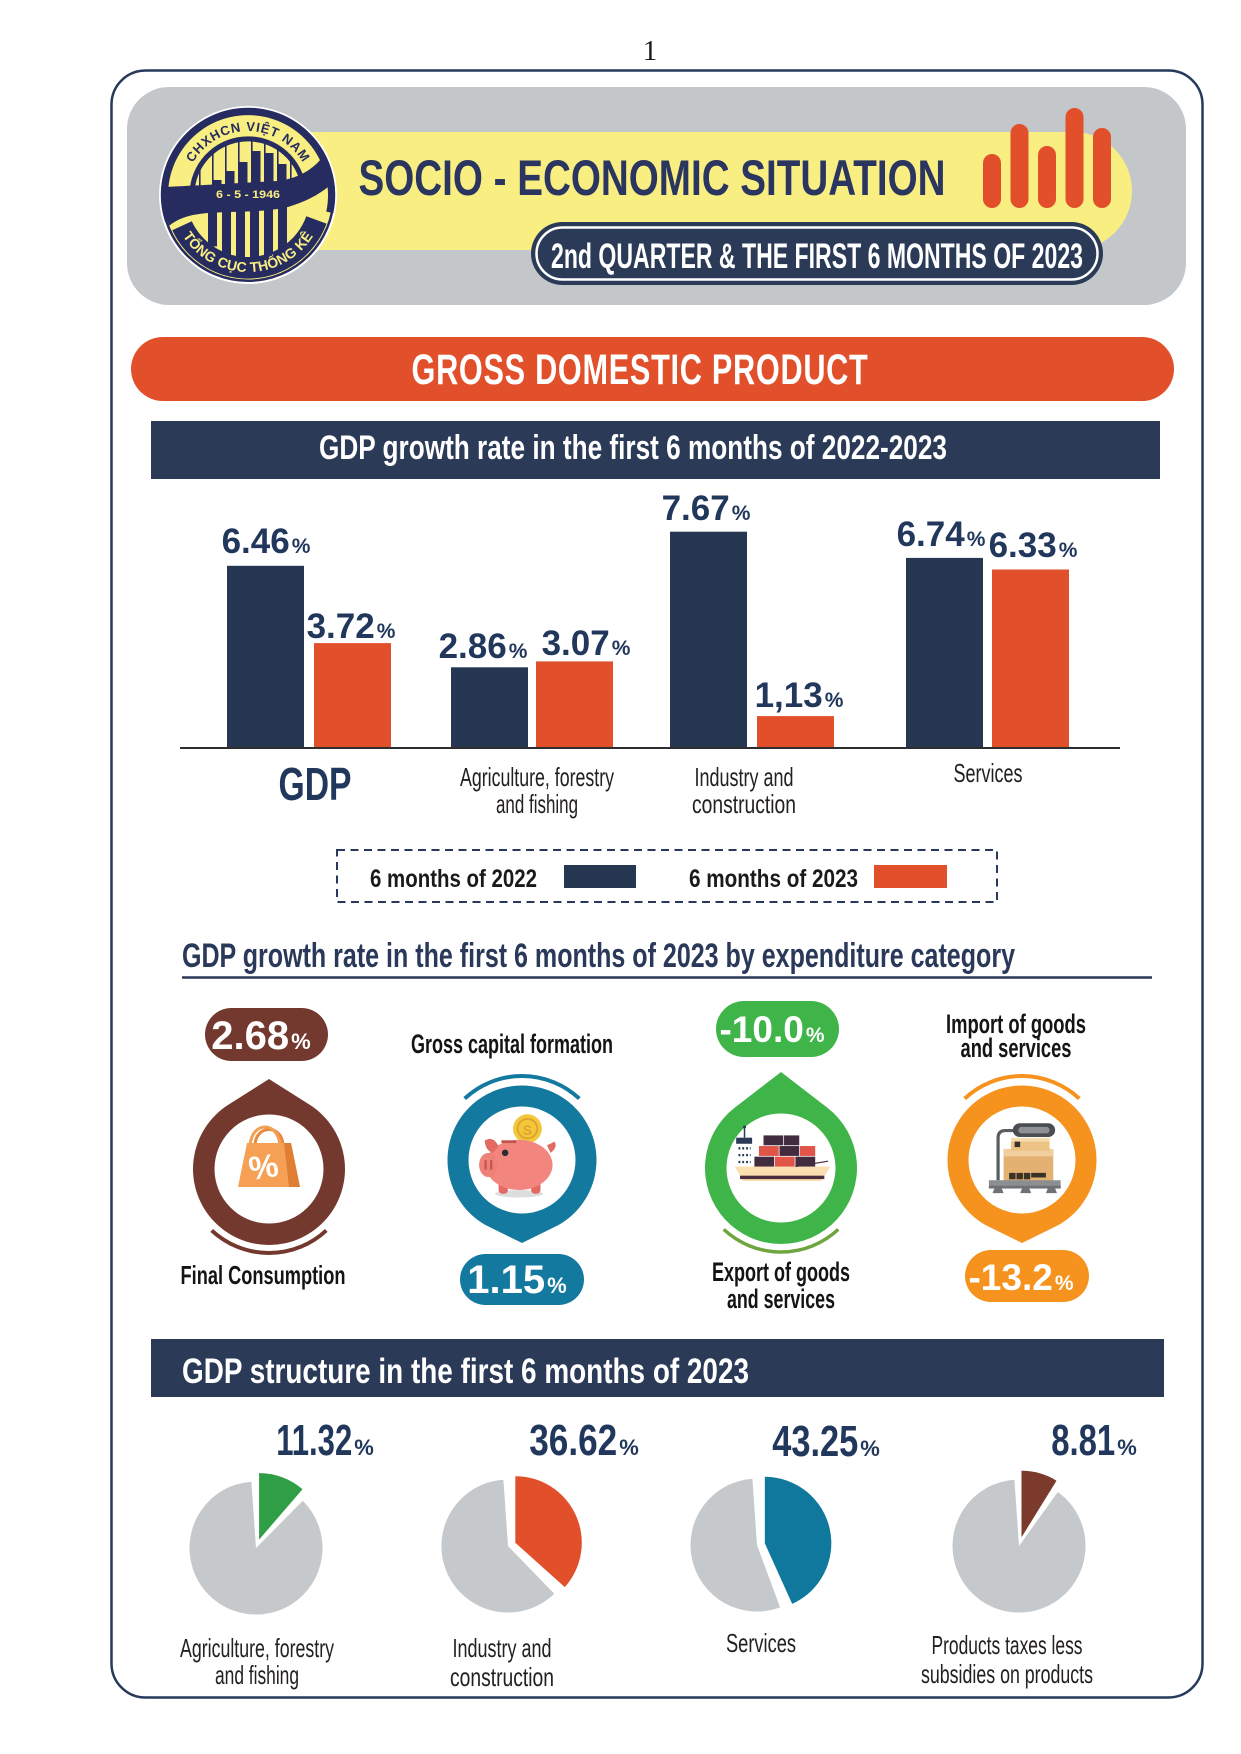  Describe the element at coordinates (325, 1440) in the screenshot. I see `svg-text: 11.32%` at that location.